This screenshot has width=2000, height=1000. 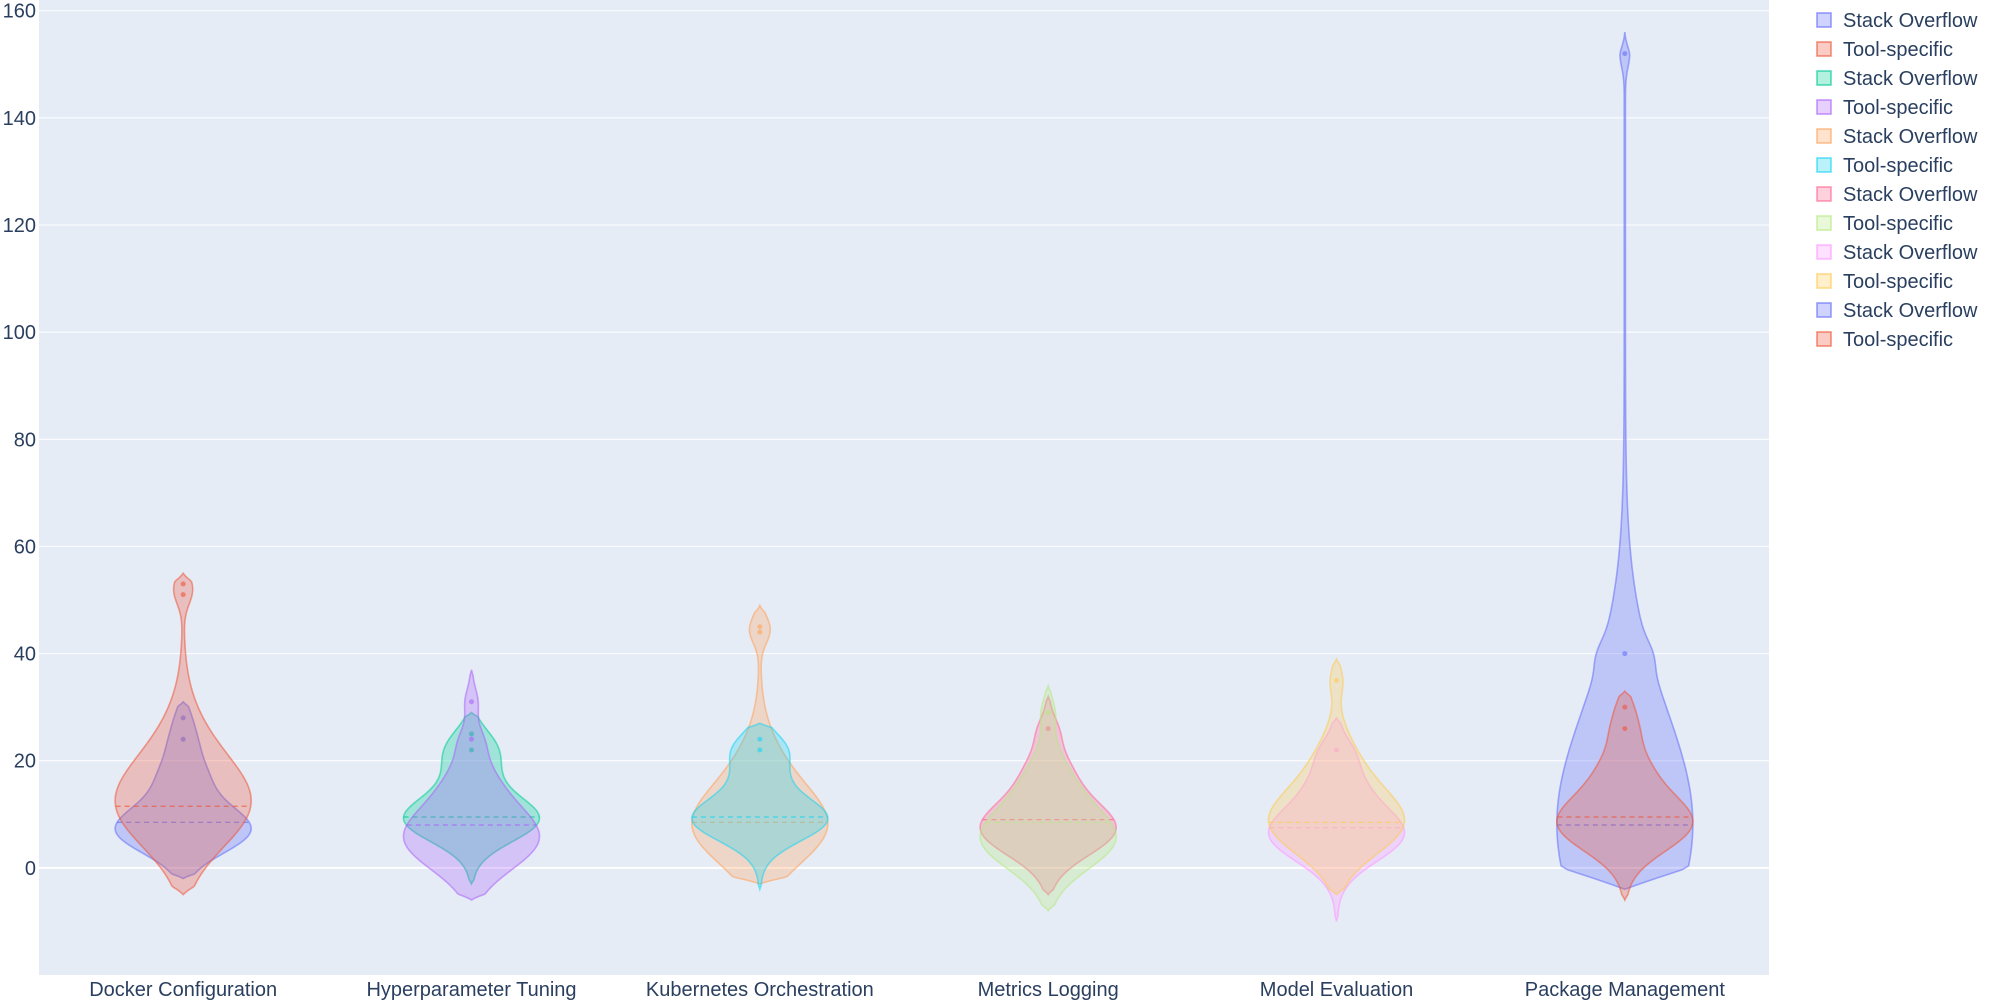 What do you see at coordinates (25, 440) in the screenshot?
I see `y-tick-label: 80` at bounding box center [25, 440].